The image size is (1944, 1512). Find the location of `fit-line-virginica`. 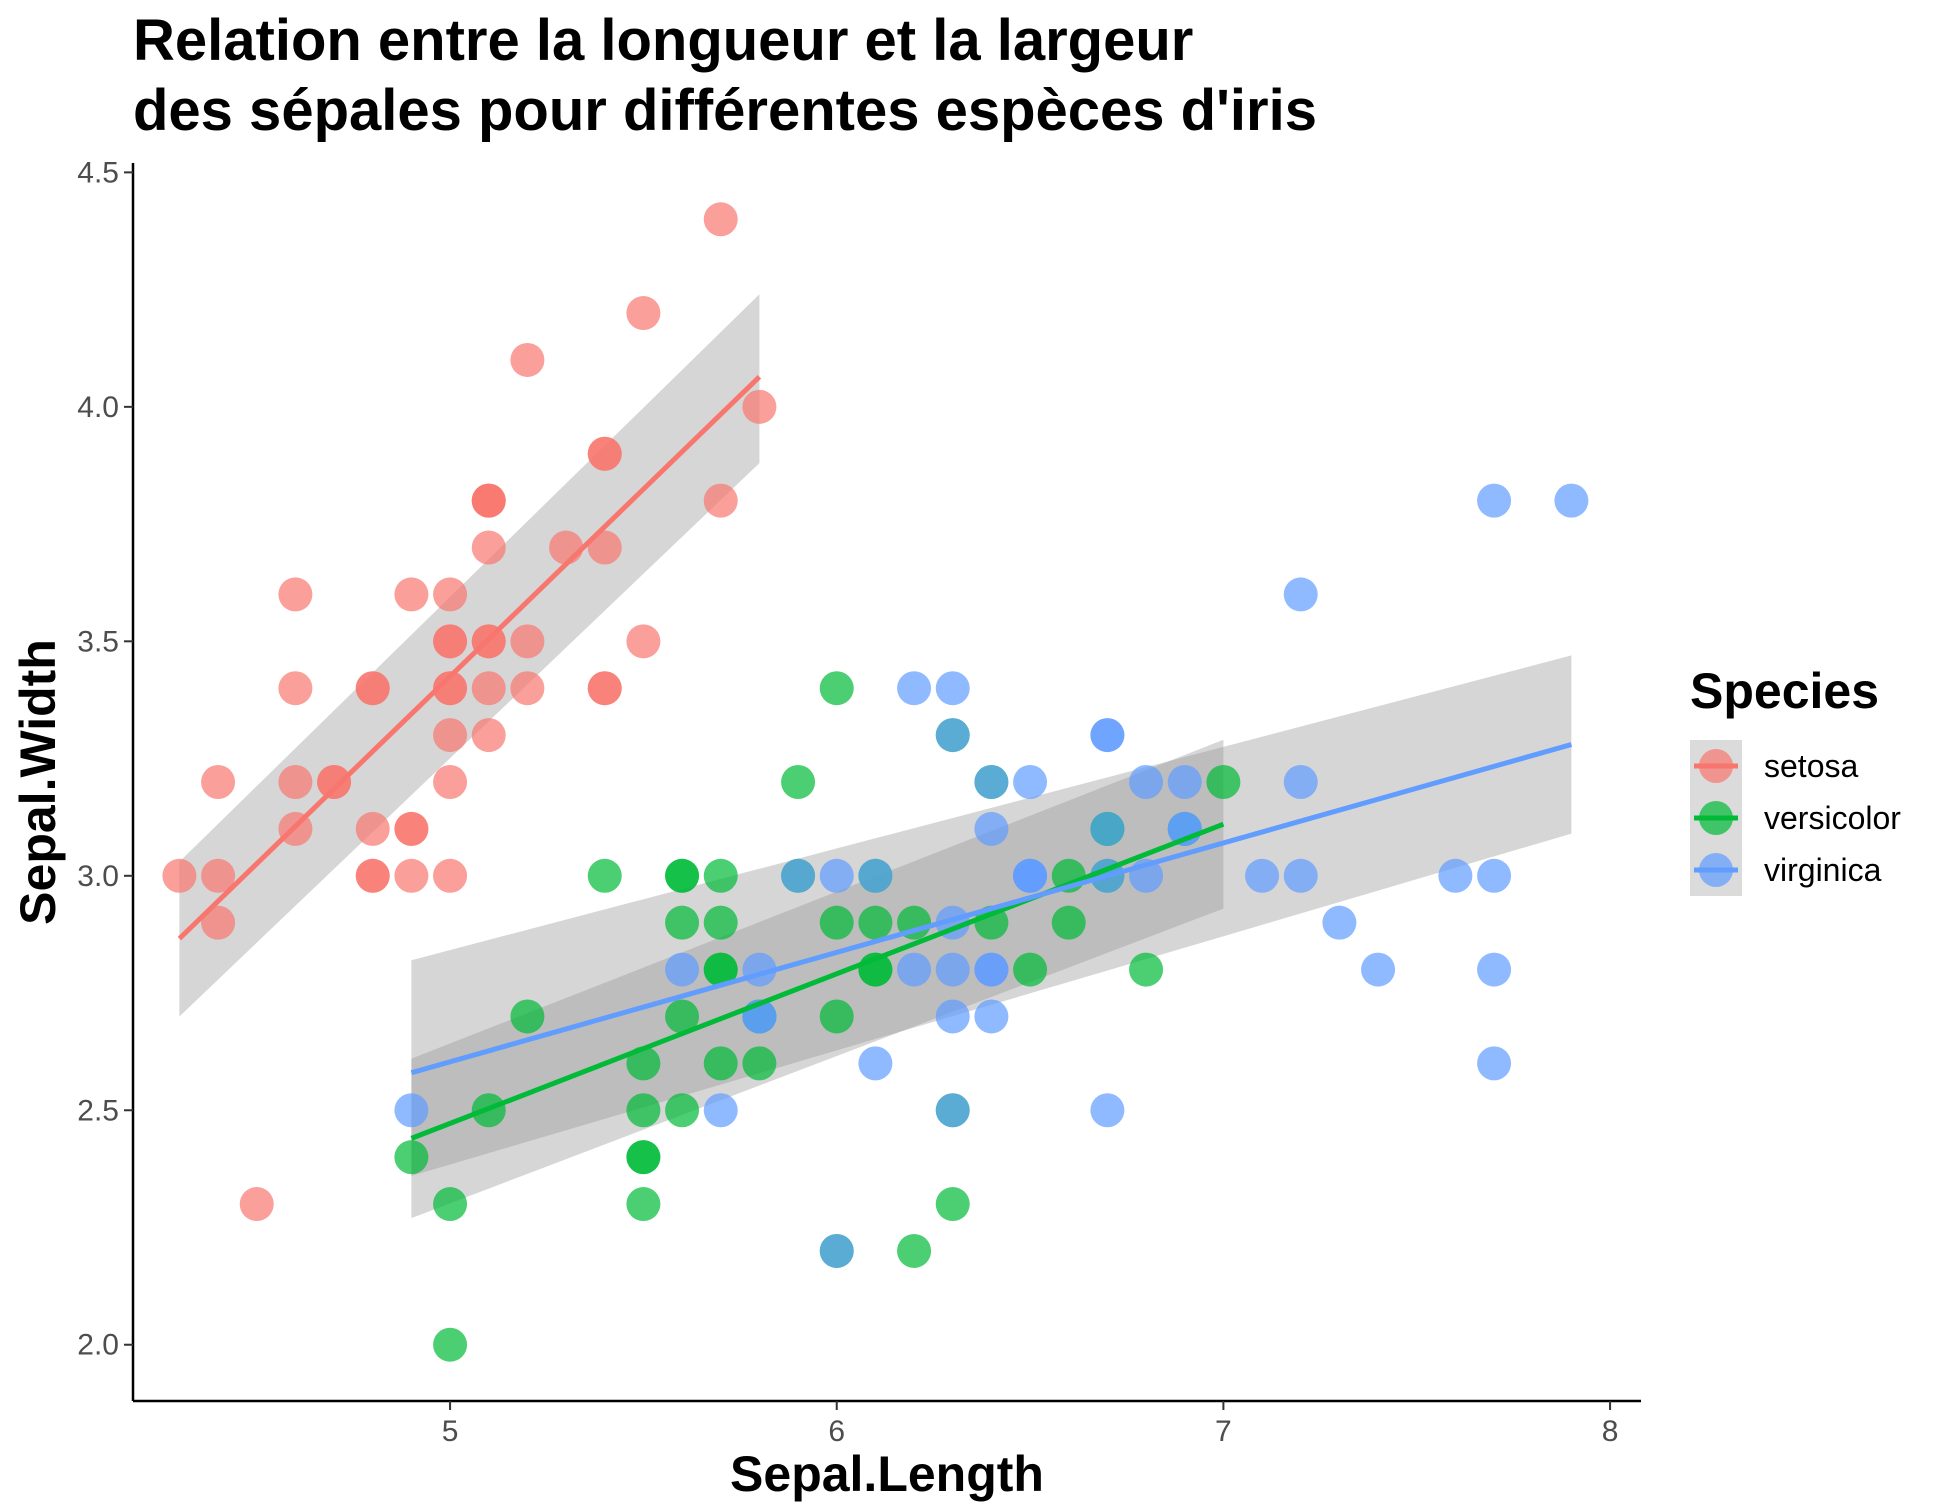

fit-line-virginica is located at coordinates (991, 909).